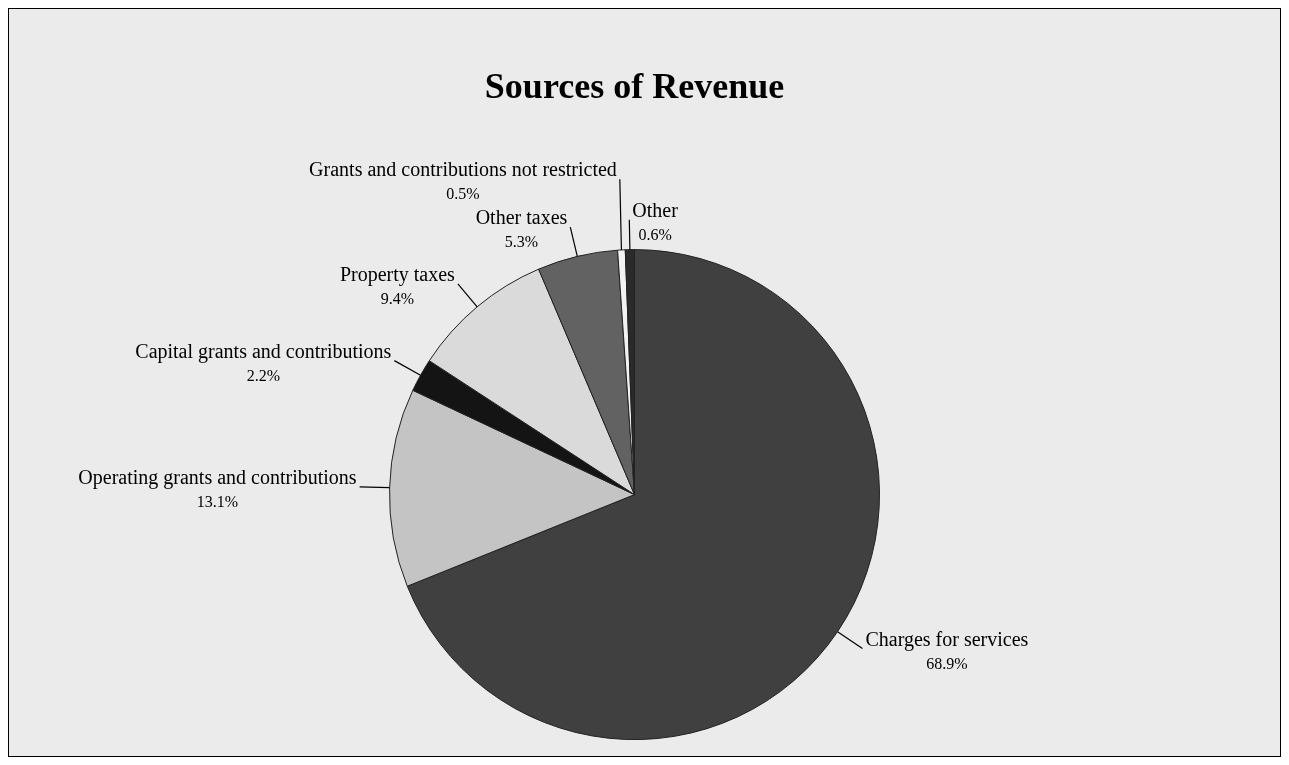  I want to click on data-label: 68.9%, so click(947, 663).